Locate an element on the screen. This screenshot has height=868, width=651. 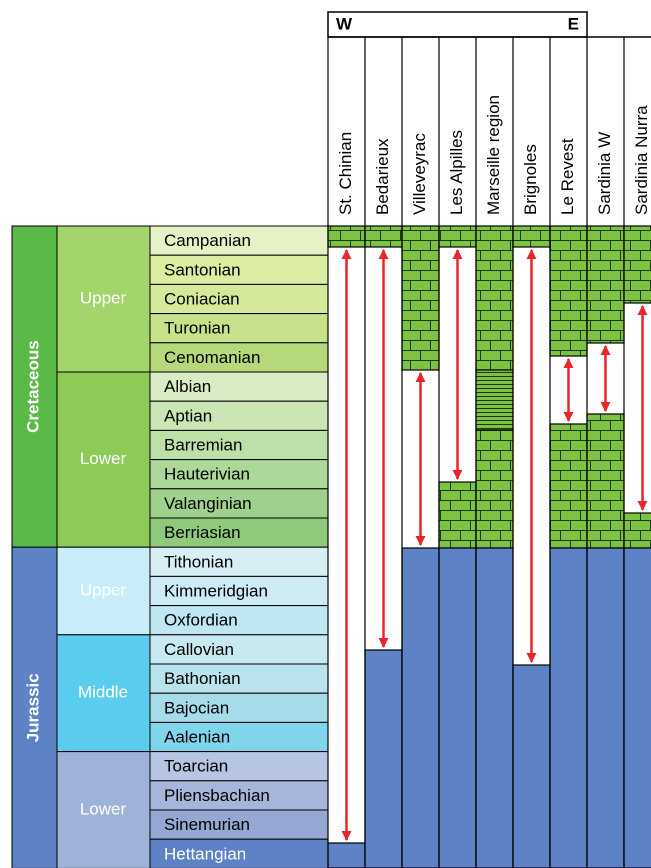
period-label: Jurassic is located at coordinates (32, 707).